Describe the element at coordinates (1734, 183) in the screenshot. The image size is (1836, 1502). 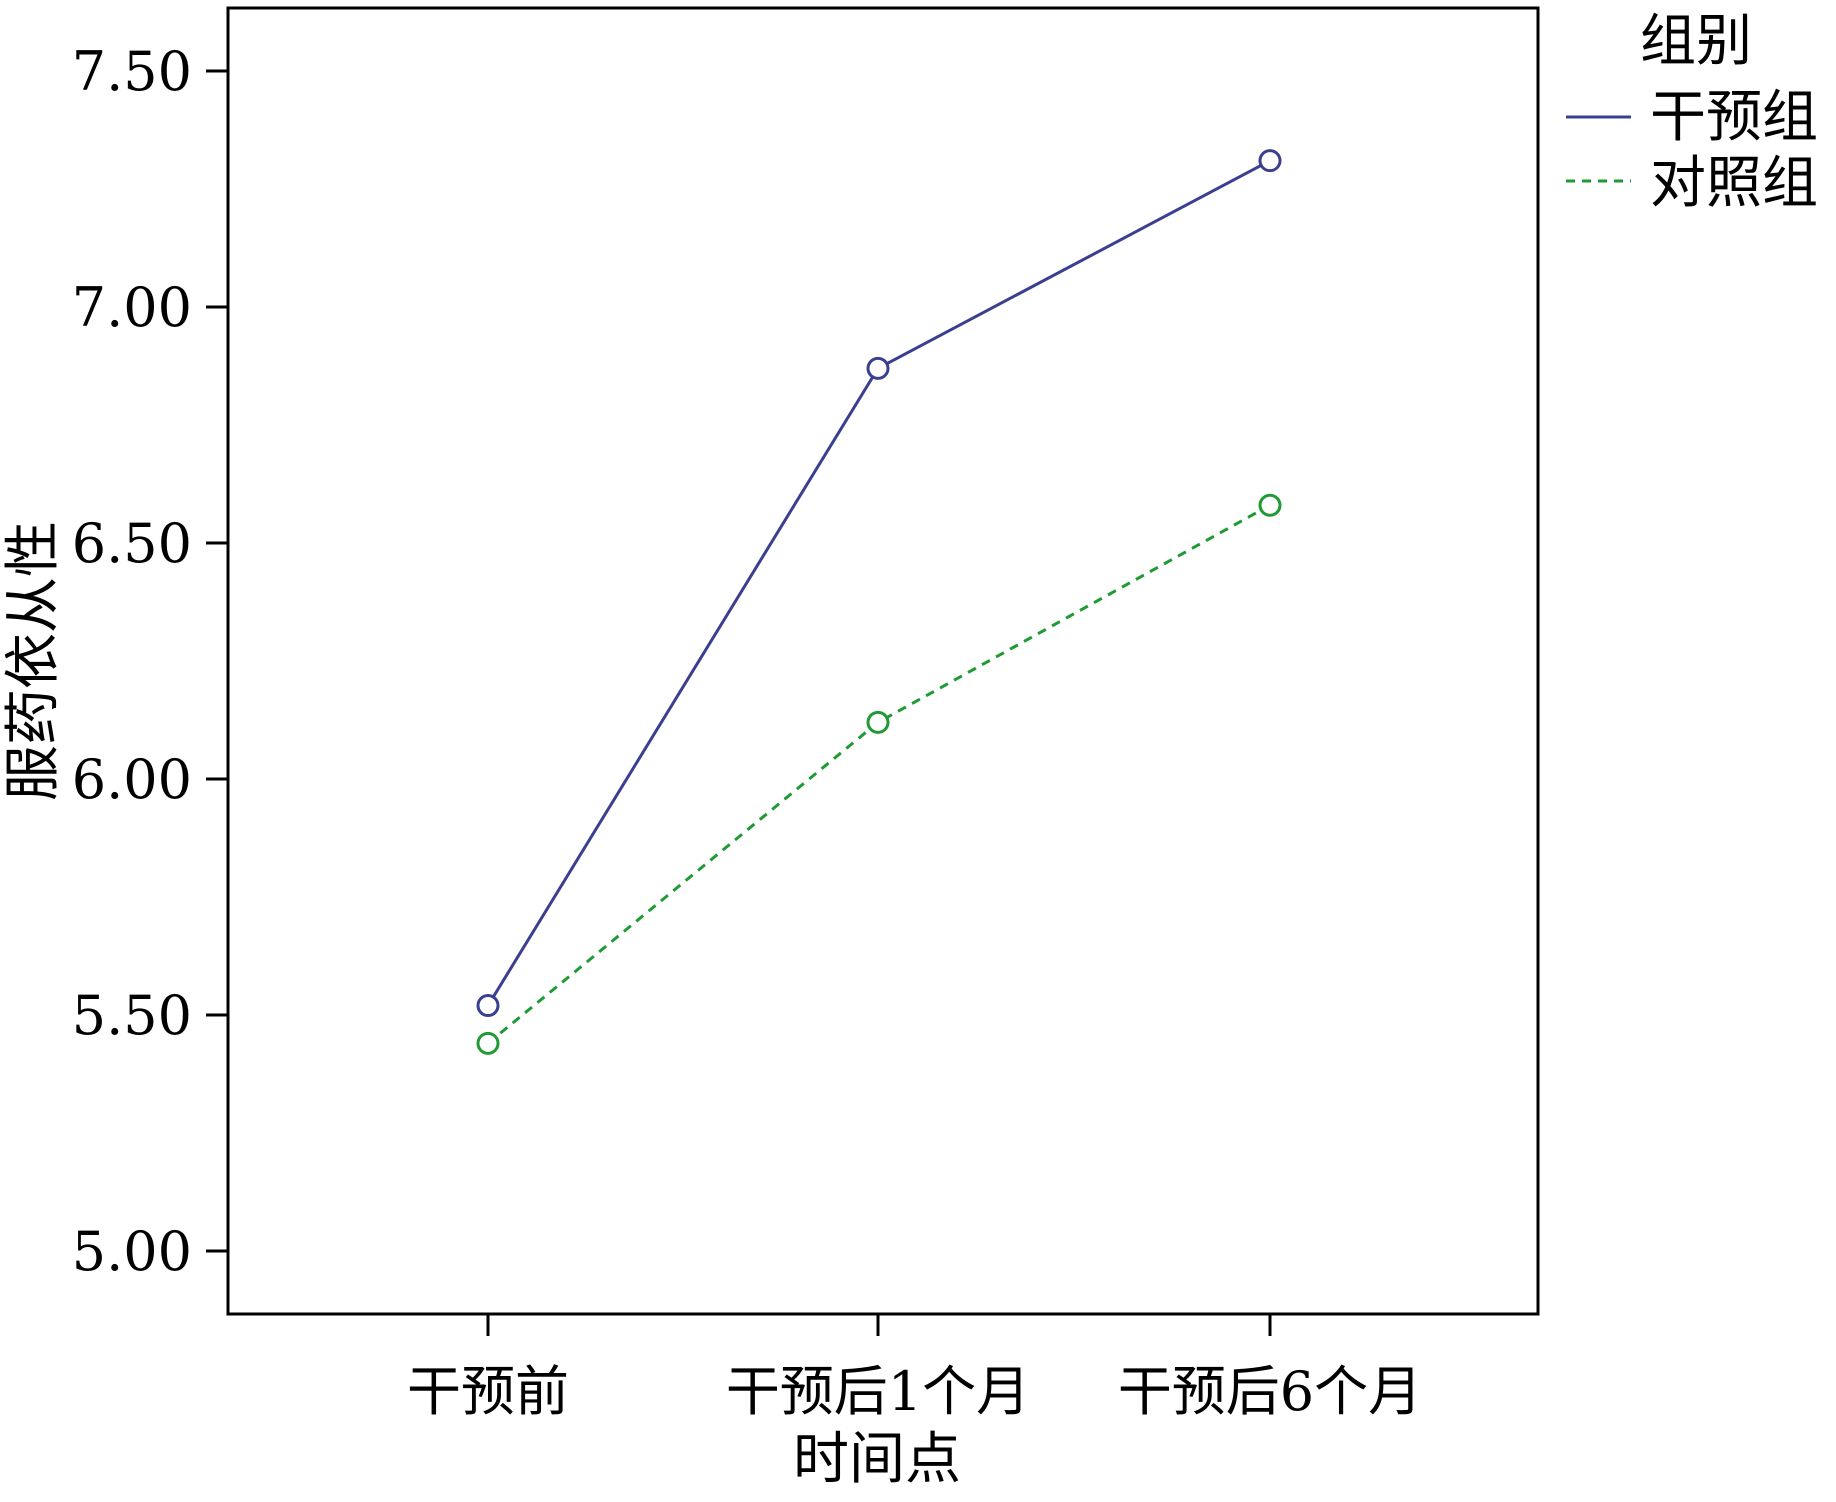
I see `legend-label-control: 对照组` at that location.